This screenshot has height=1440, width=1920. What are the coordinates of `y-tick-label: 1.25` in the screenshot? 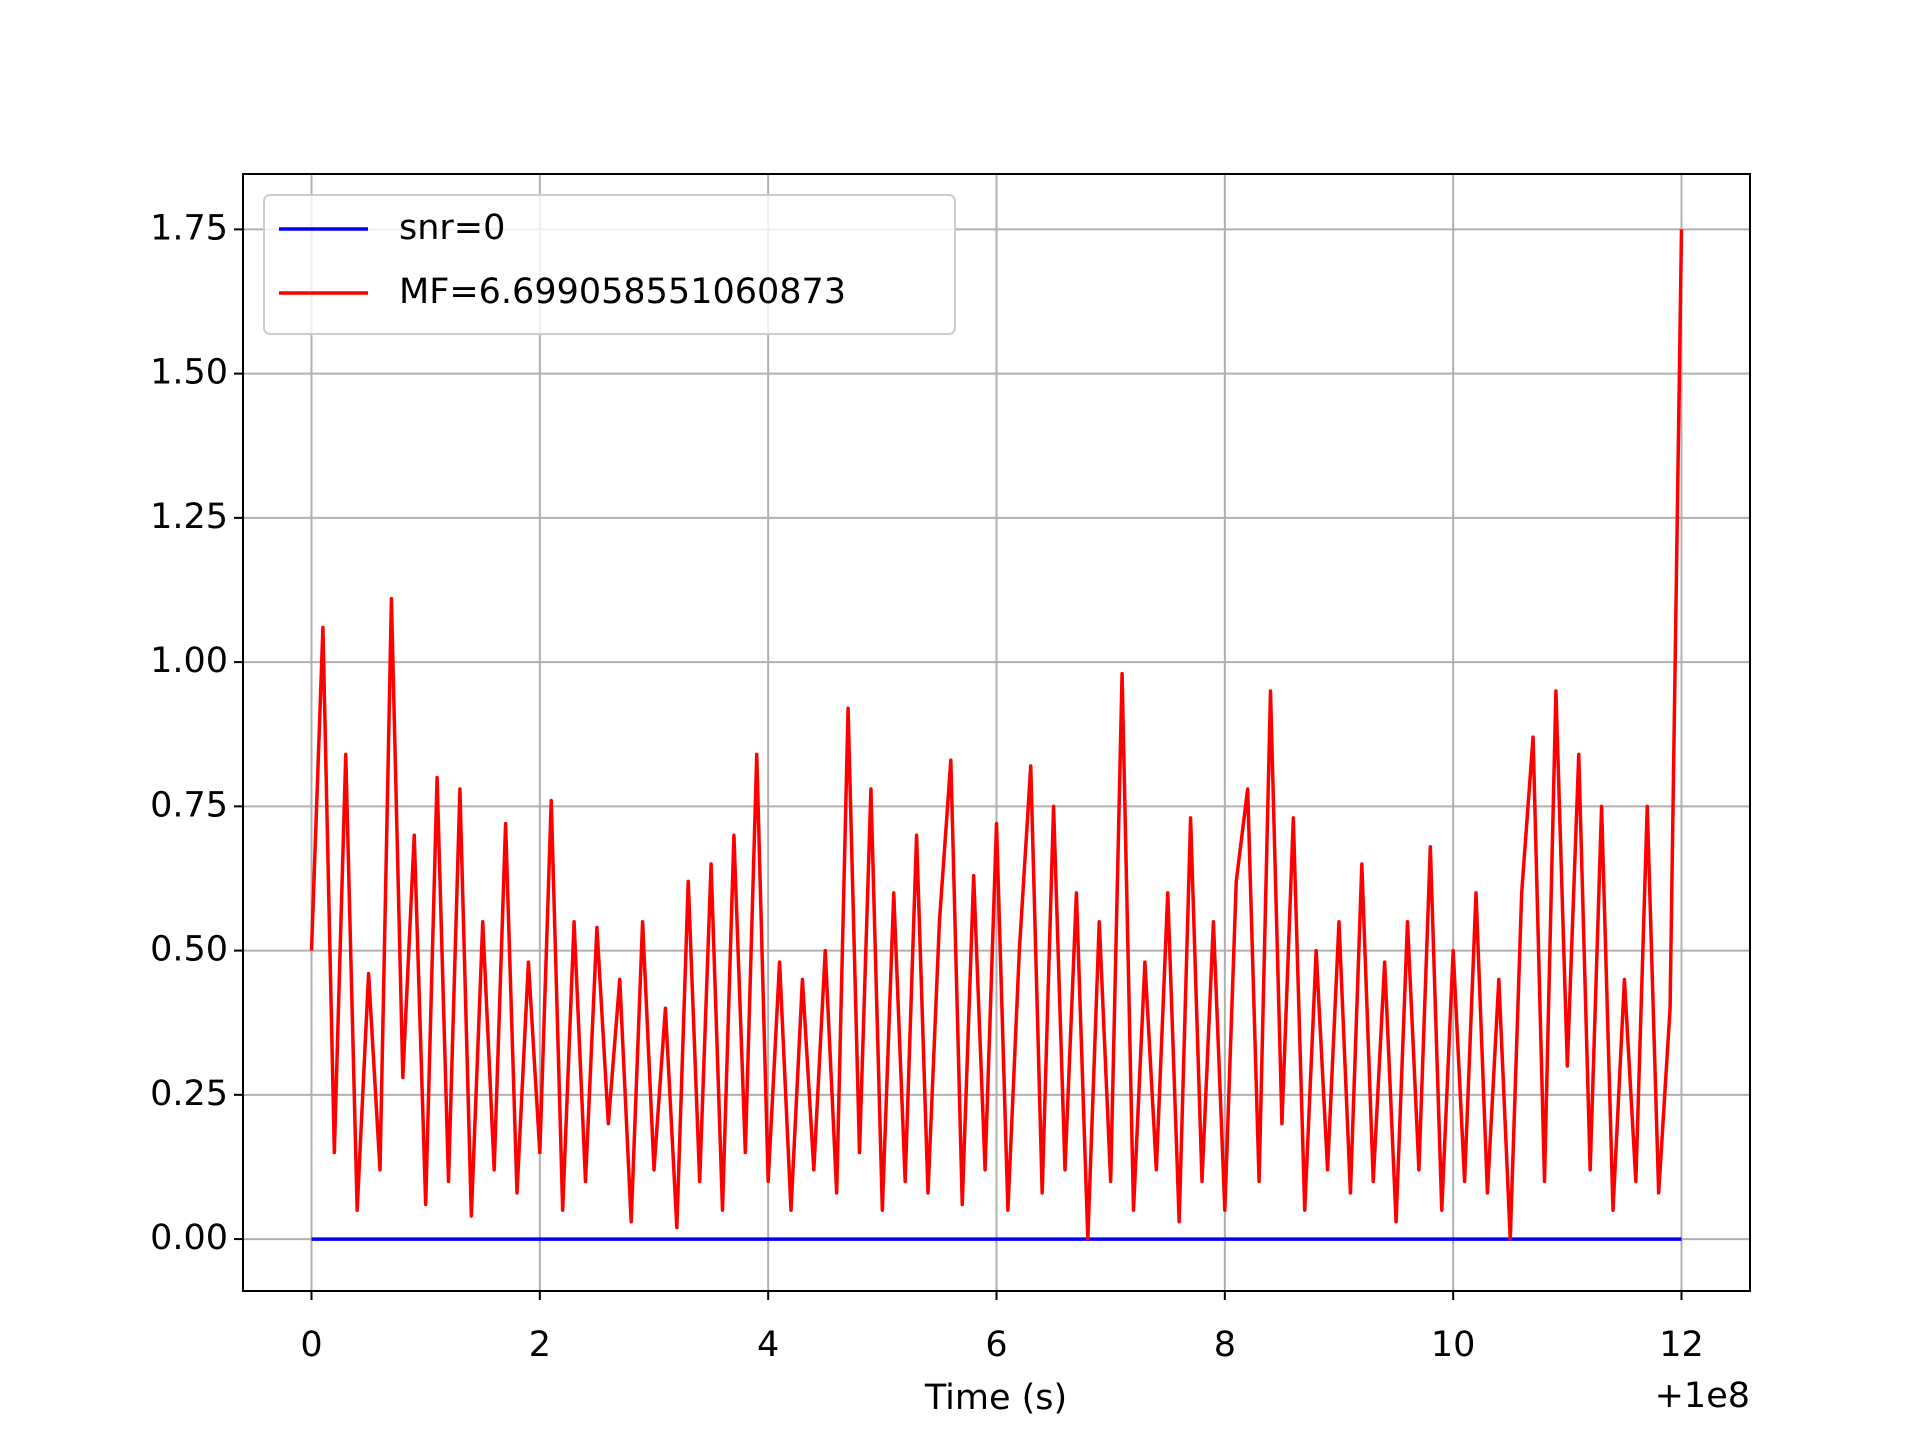 It's located at (189, 517).